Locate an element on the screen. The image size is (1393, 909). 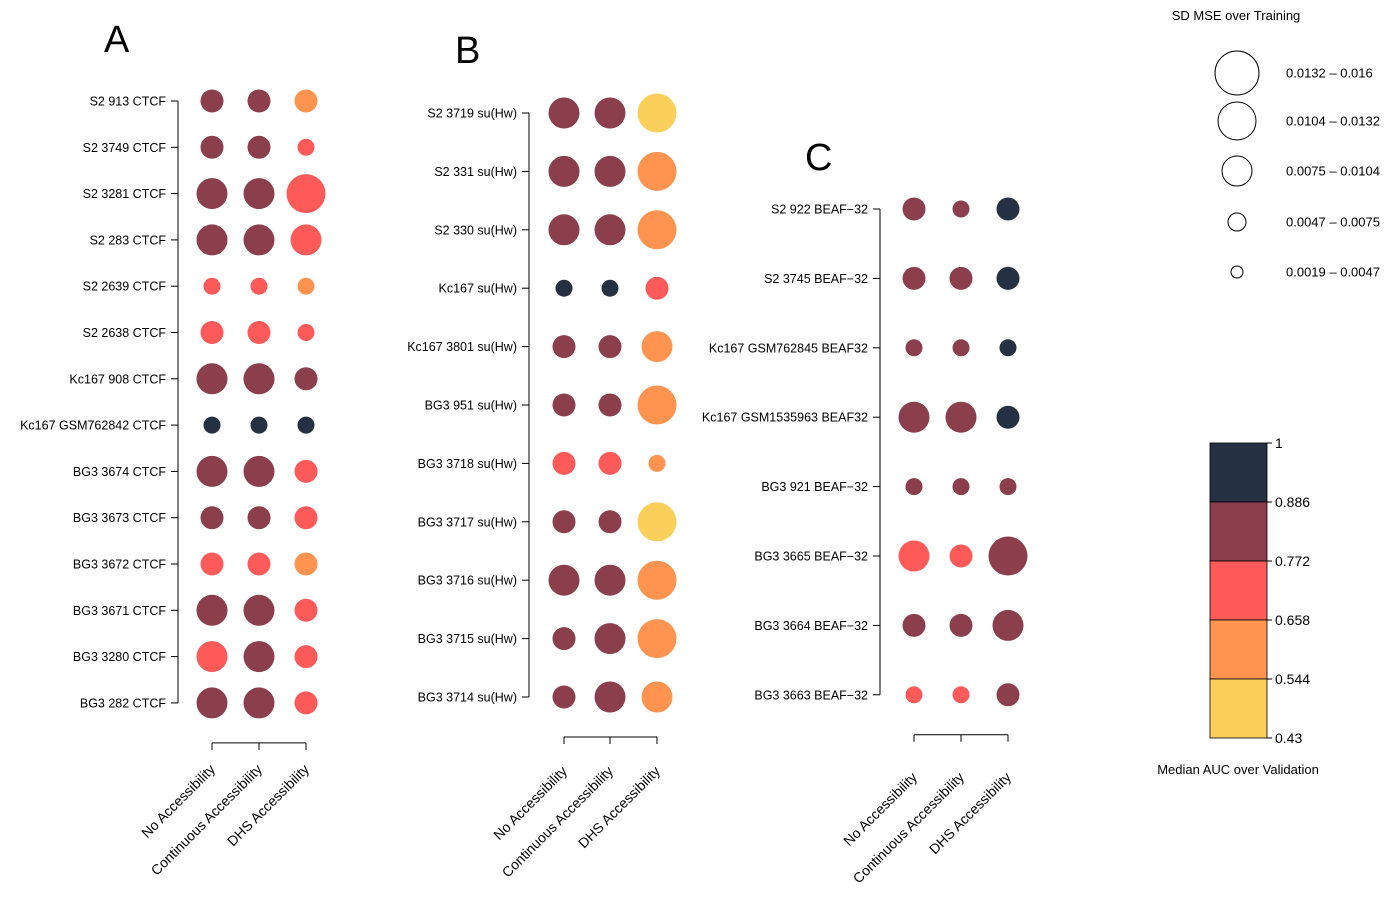
row-label: S2 331 su(Hw) is located at coordinates (475, 172).